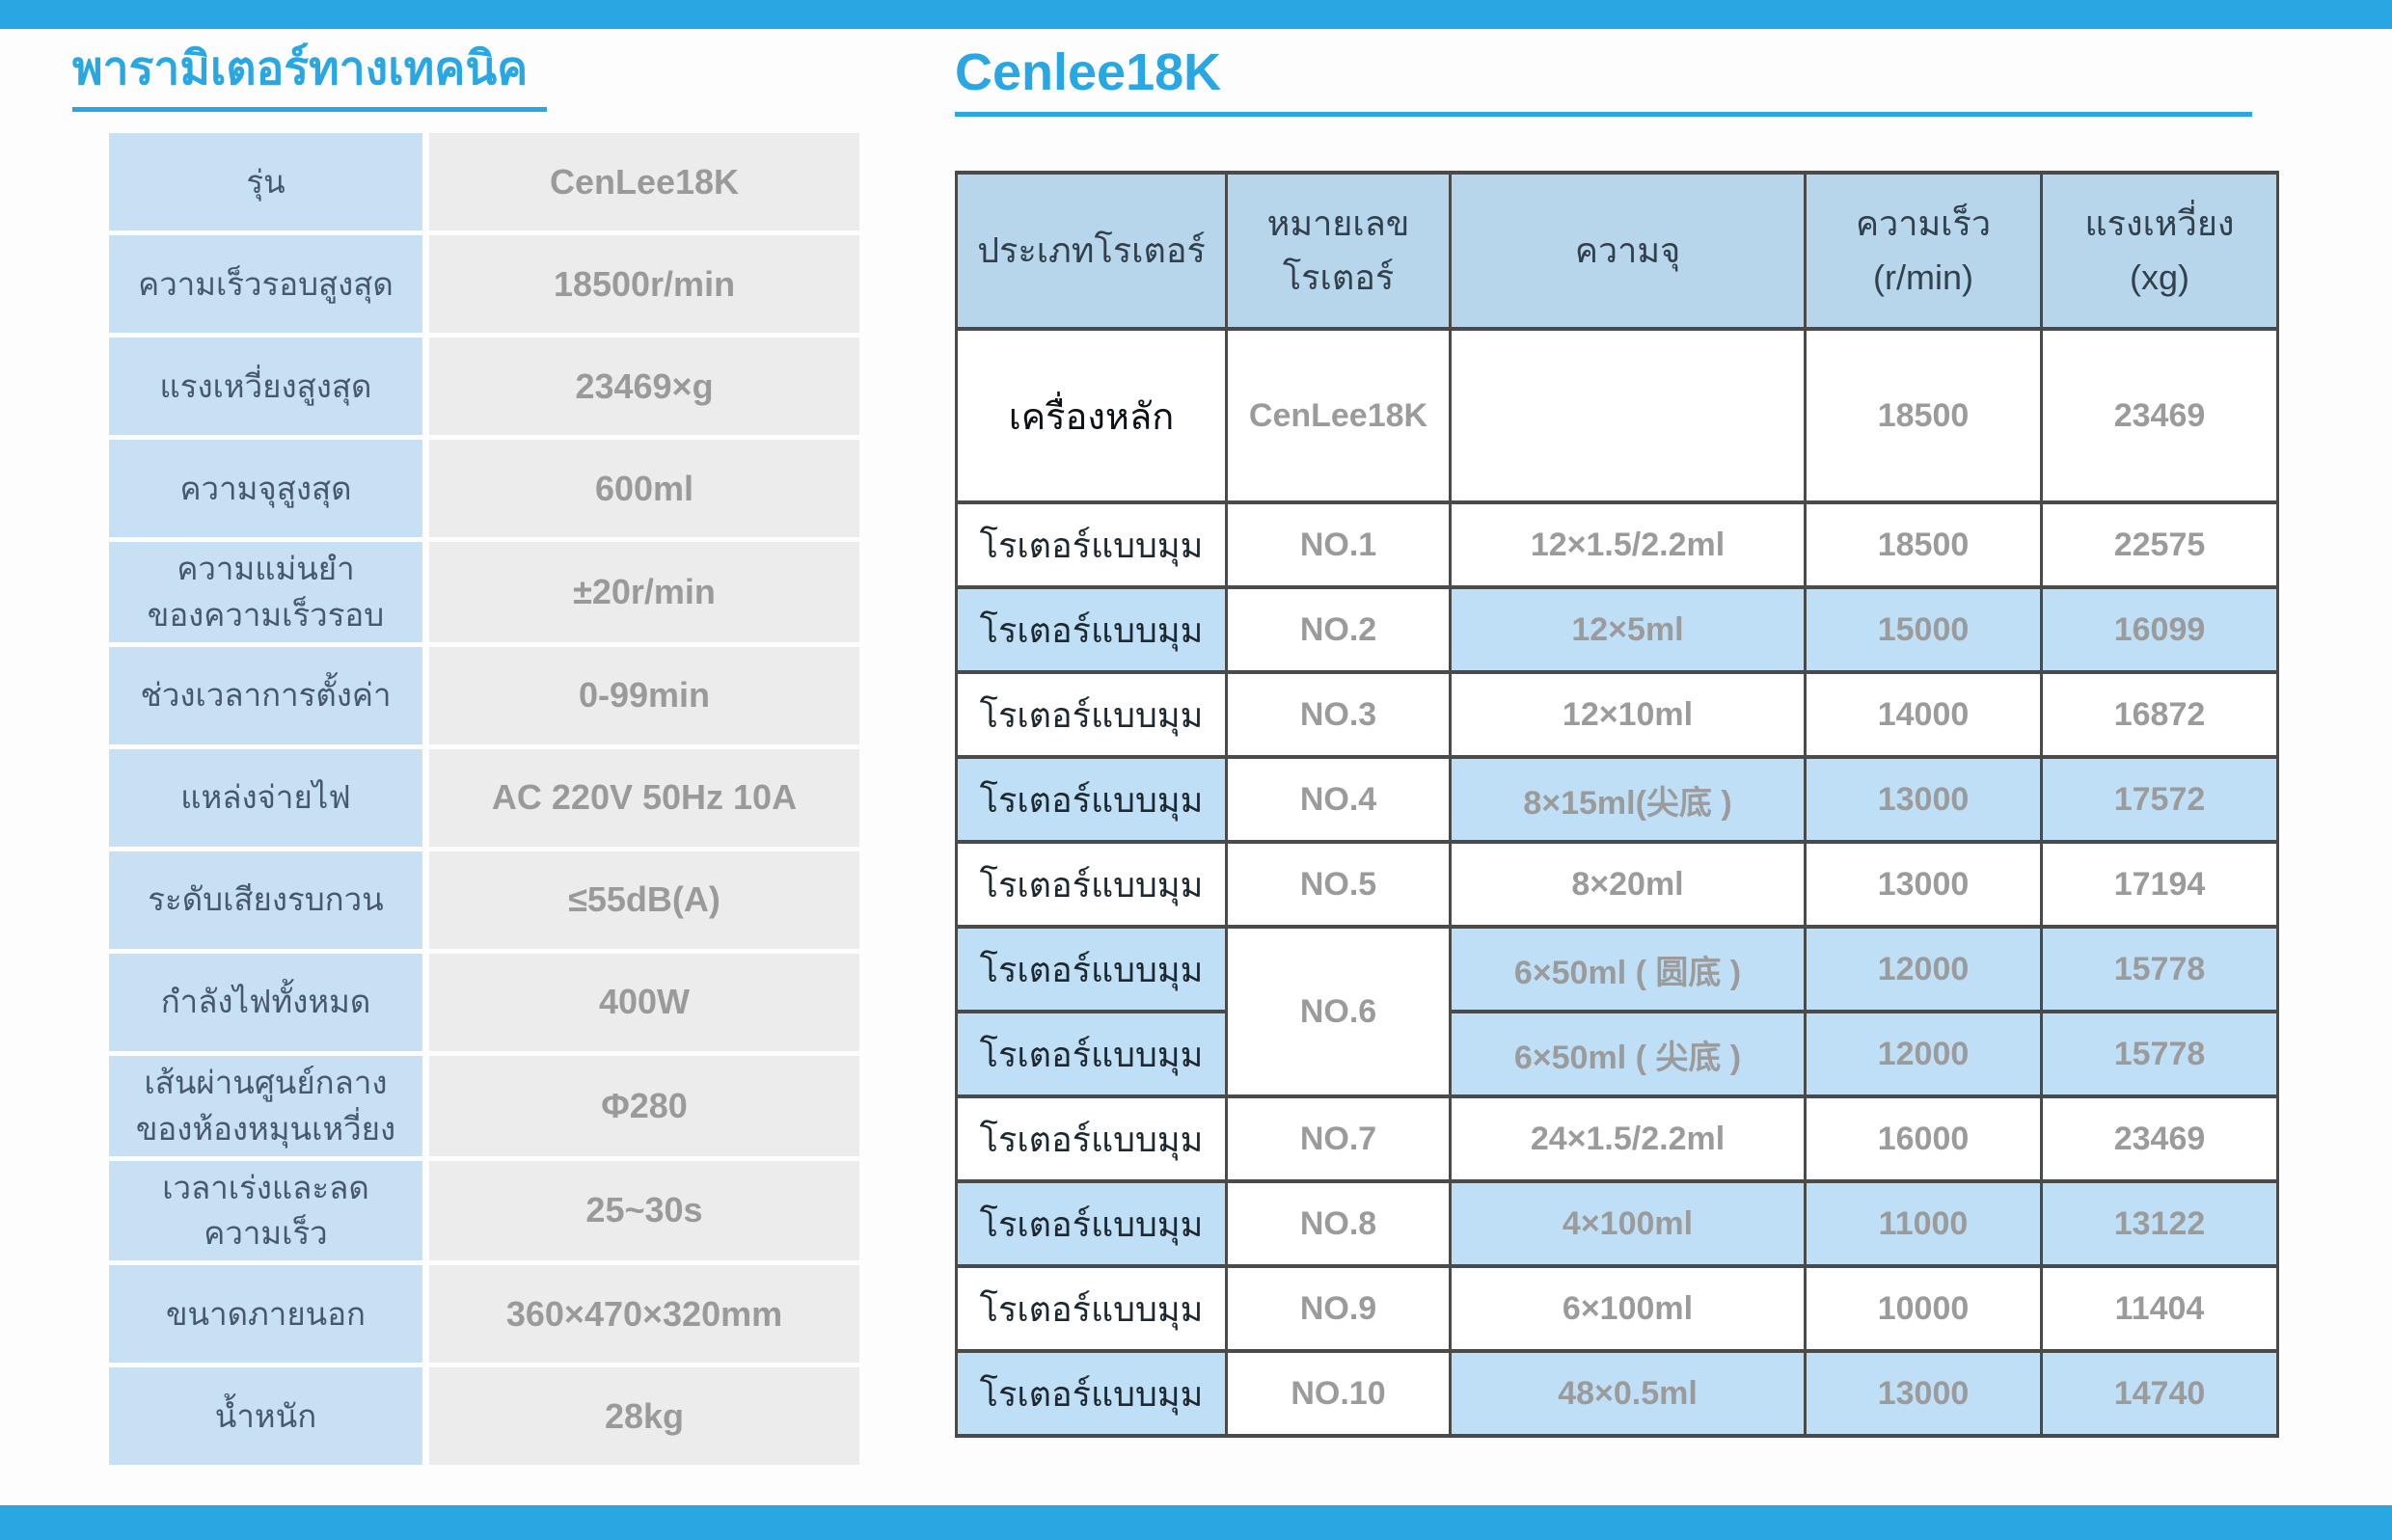  What do you see at coordinates (1628, 545) in the screenshot?
I see `capacity-cell: 12×1.5/2.2ml` at bounding box center [1628, 545].